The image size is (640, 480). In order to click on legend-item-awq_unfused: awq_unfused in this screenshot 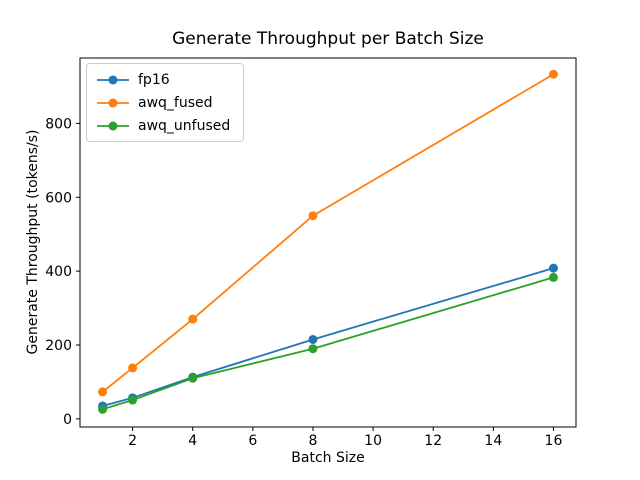, I will do `click(163, 125)`.